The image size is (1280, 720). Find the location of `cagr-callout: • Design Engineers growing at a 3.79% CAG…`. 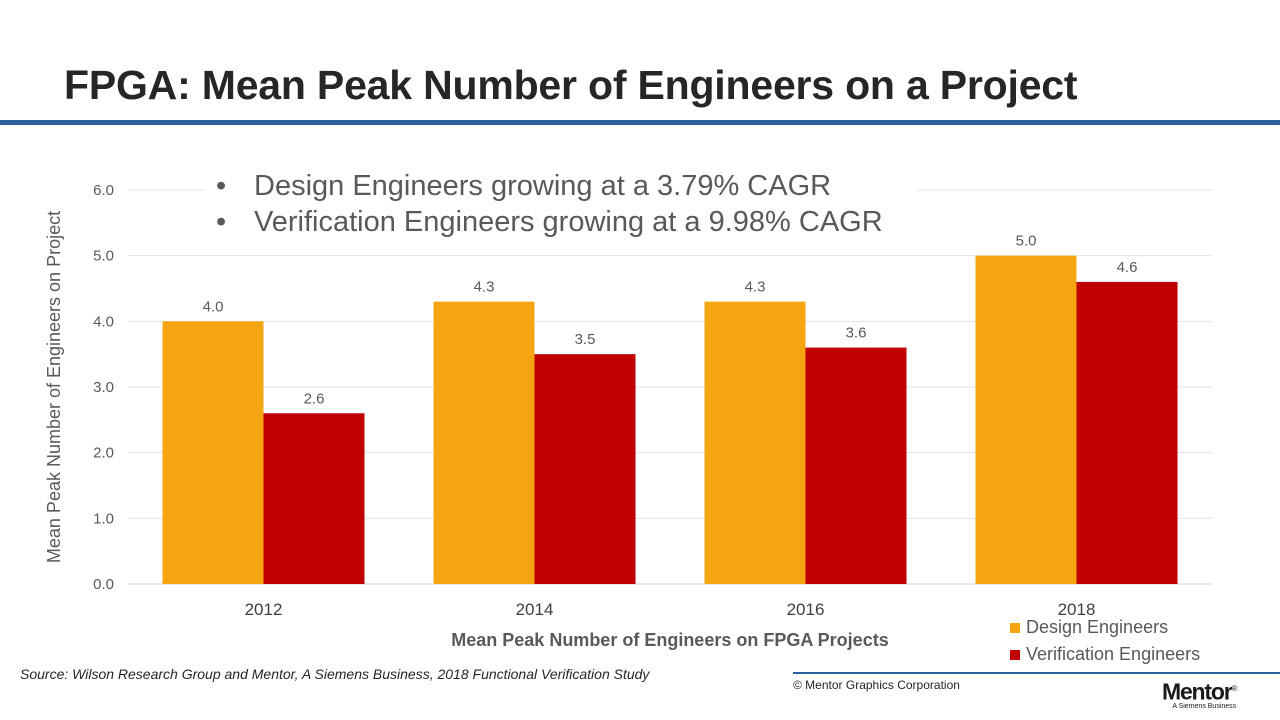

cagr-callout: • Design Engineers growing at a 3.79% CAG… is located at coordinates (560, 204).